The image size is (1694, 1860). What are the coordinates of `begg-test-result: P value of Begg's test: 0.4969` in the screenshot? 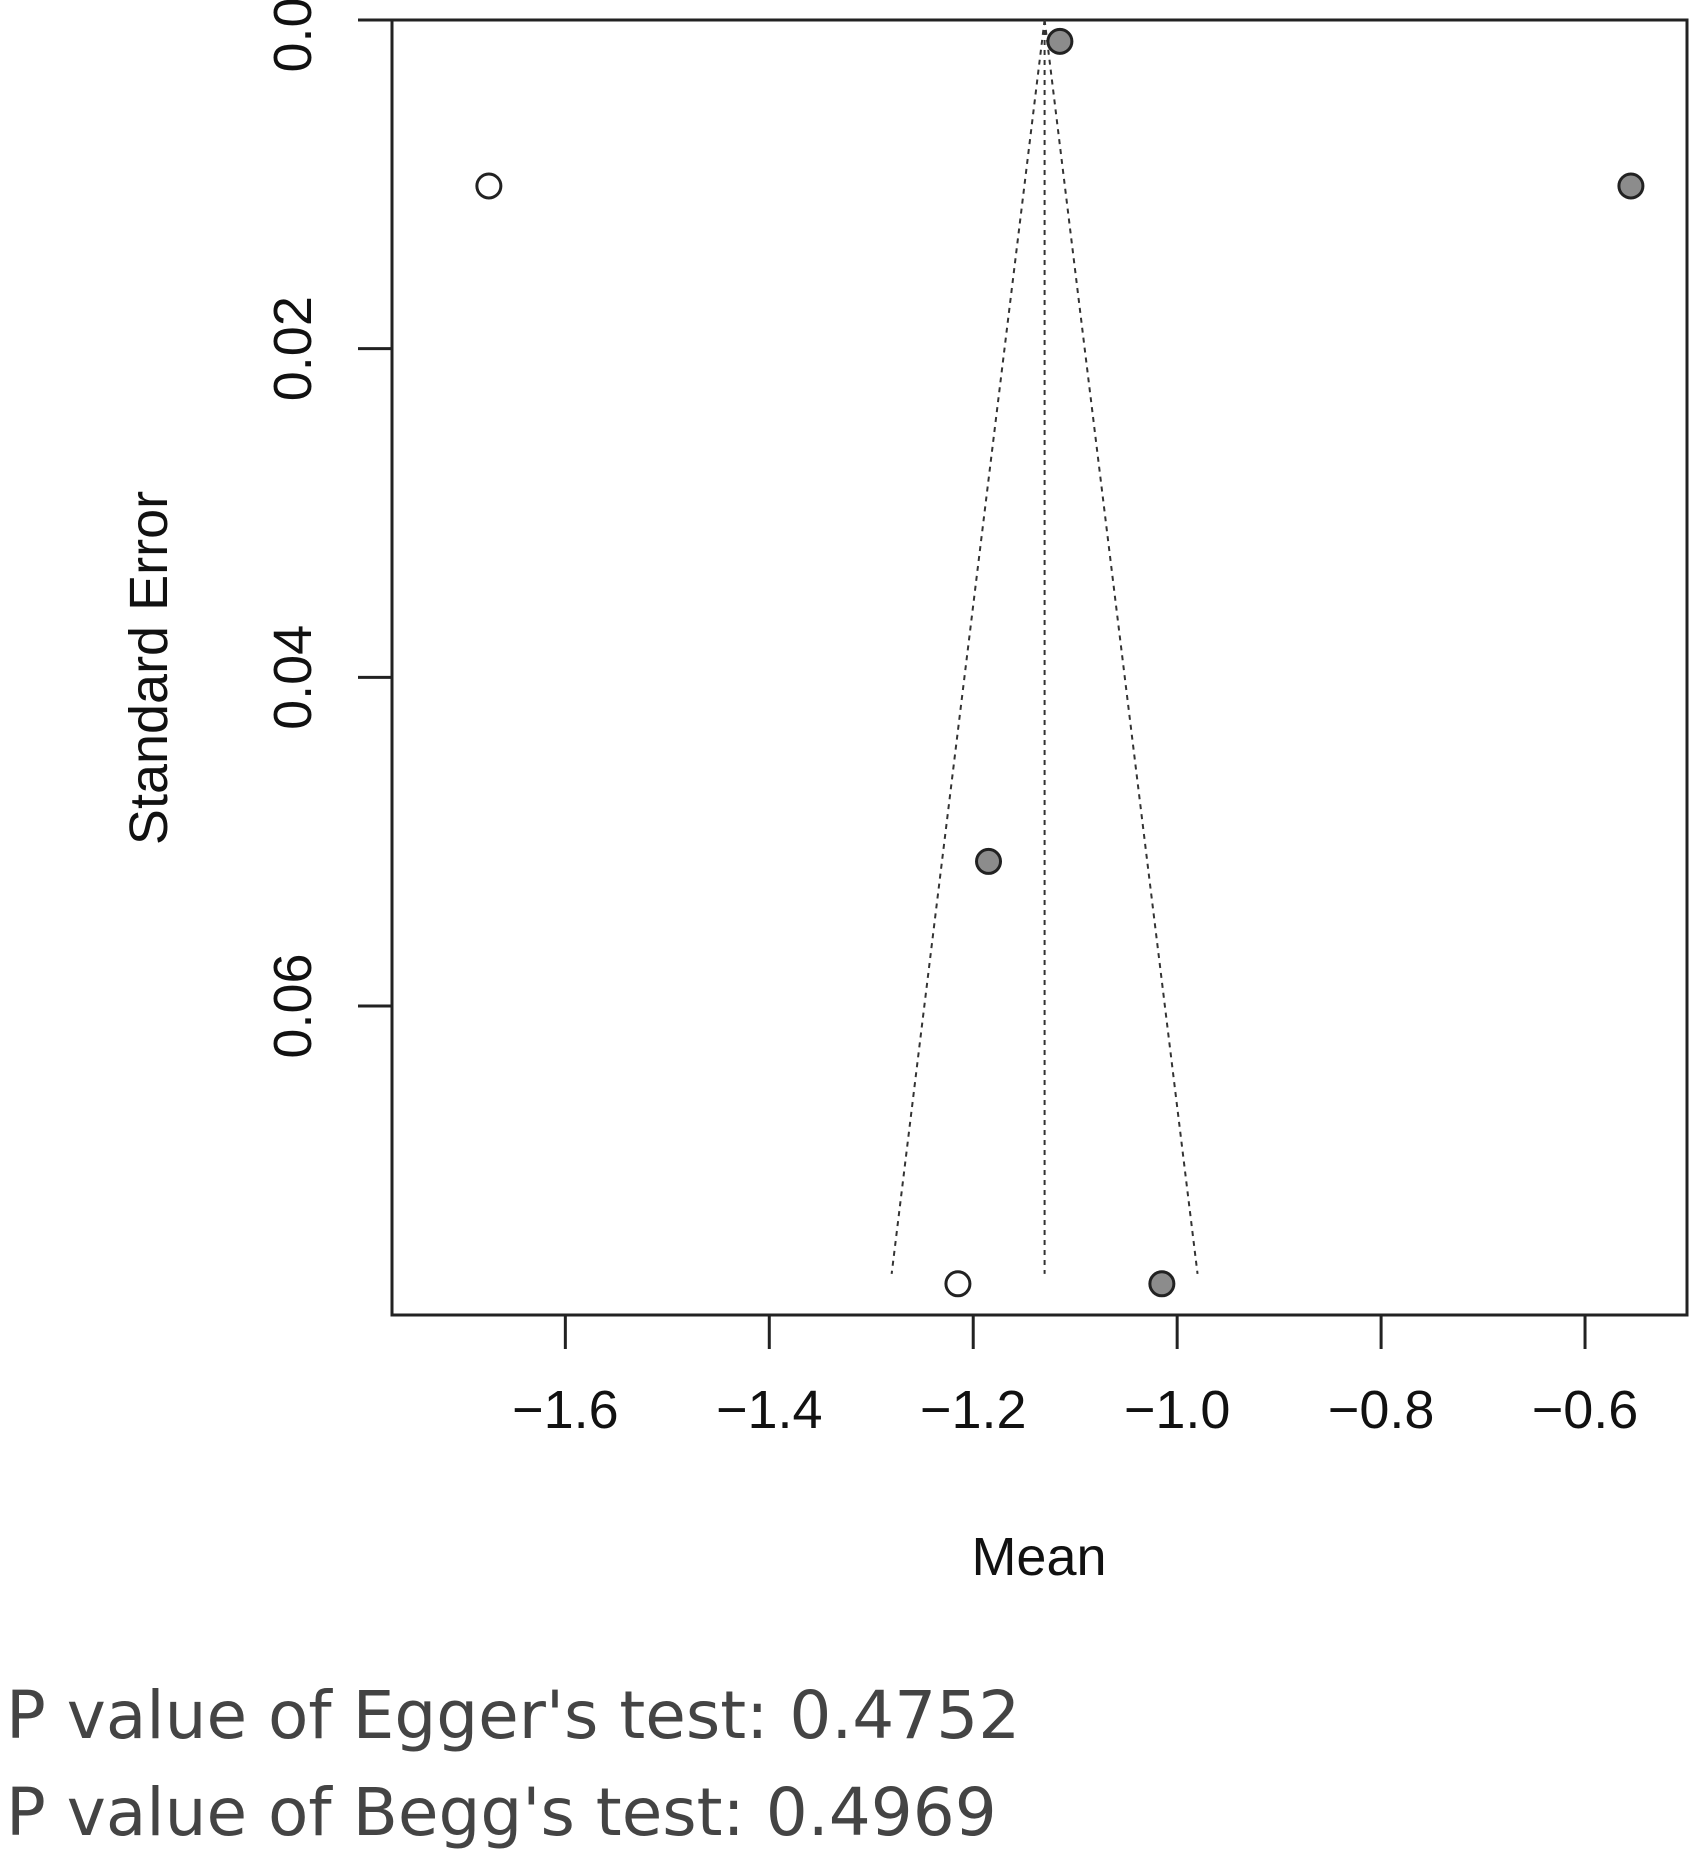 It's located at (501, 1812).